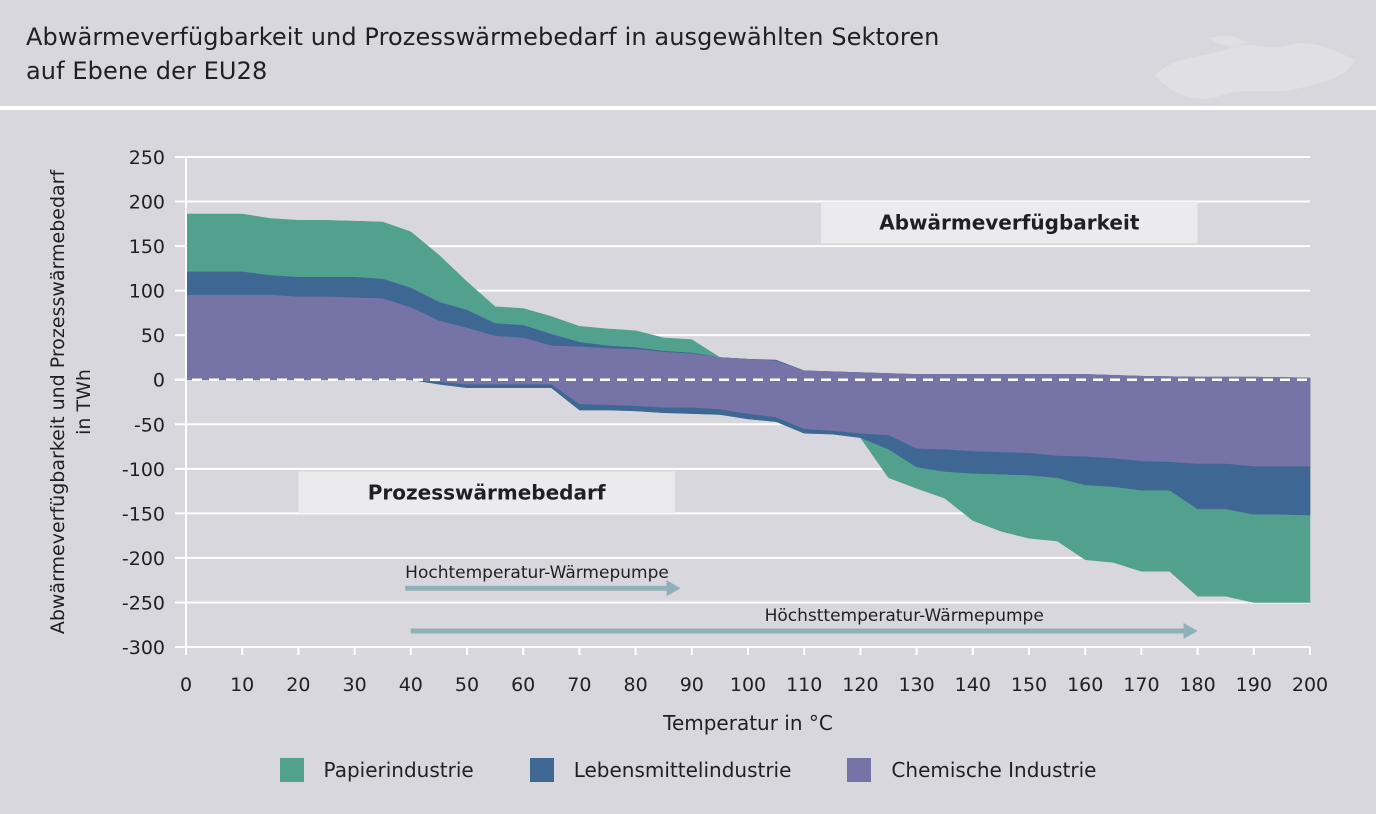 The image size is (1376, 814). What do you see at coordinates (147, 71) in the screenshot?
I see `chart-title-line-2: auf Ebene der EU28` at bounding box center [147, 71].